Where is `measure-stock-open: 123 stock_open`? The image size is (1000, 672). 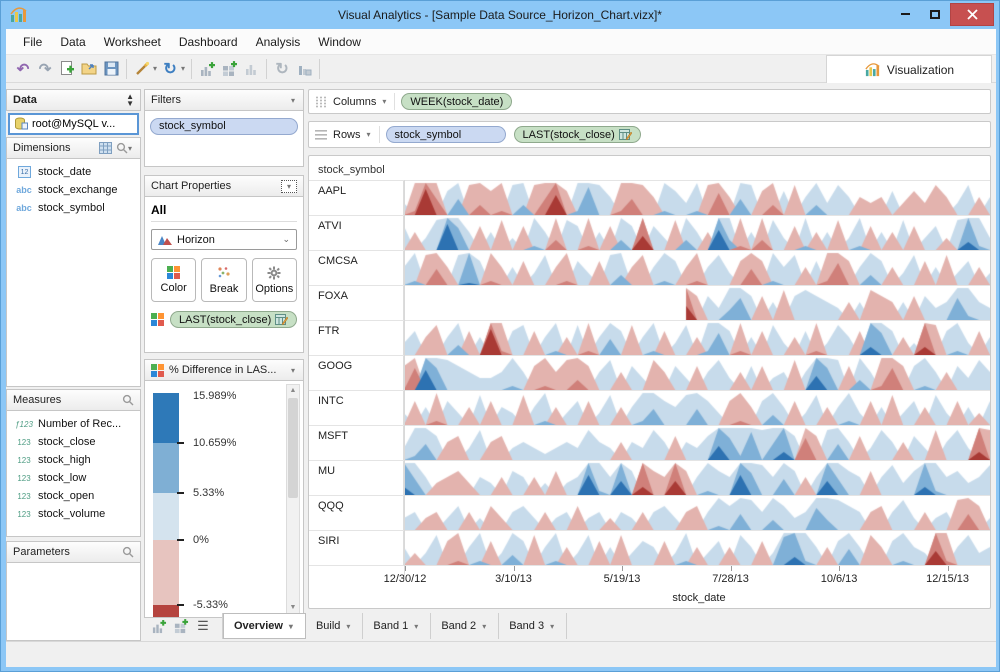 measure-stock-open: 123 stock_open is located at coordinates (73, 496).